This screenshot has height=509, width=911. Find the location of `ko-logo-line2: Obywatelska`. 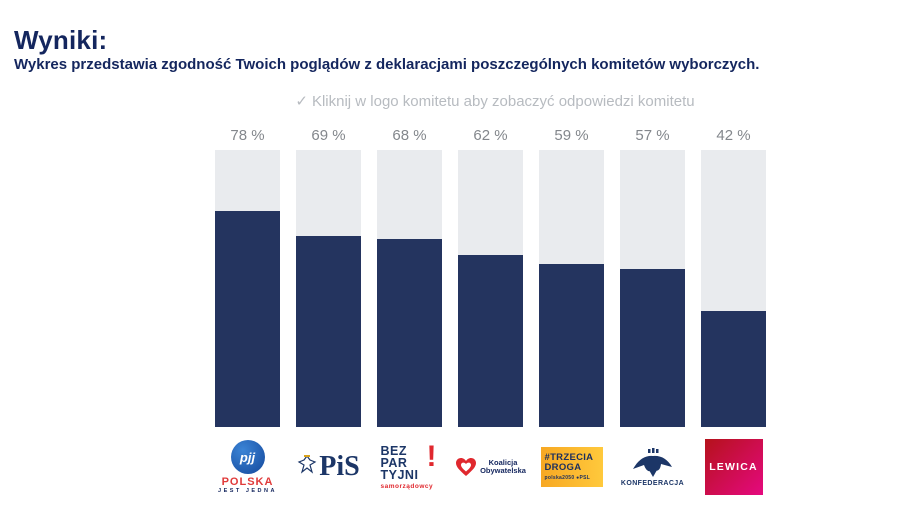

ko-logo-line2: Obywatelska is located at coordinates (503, 470).